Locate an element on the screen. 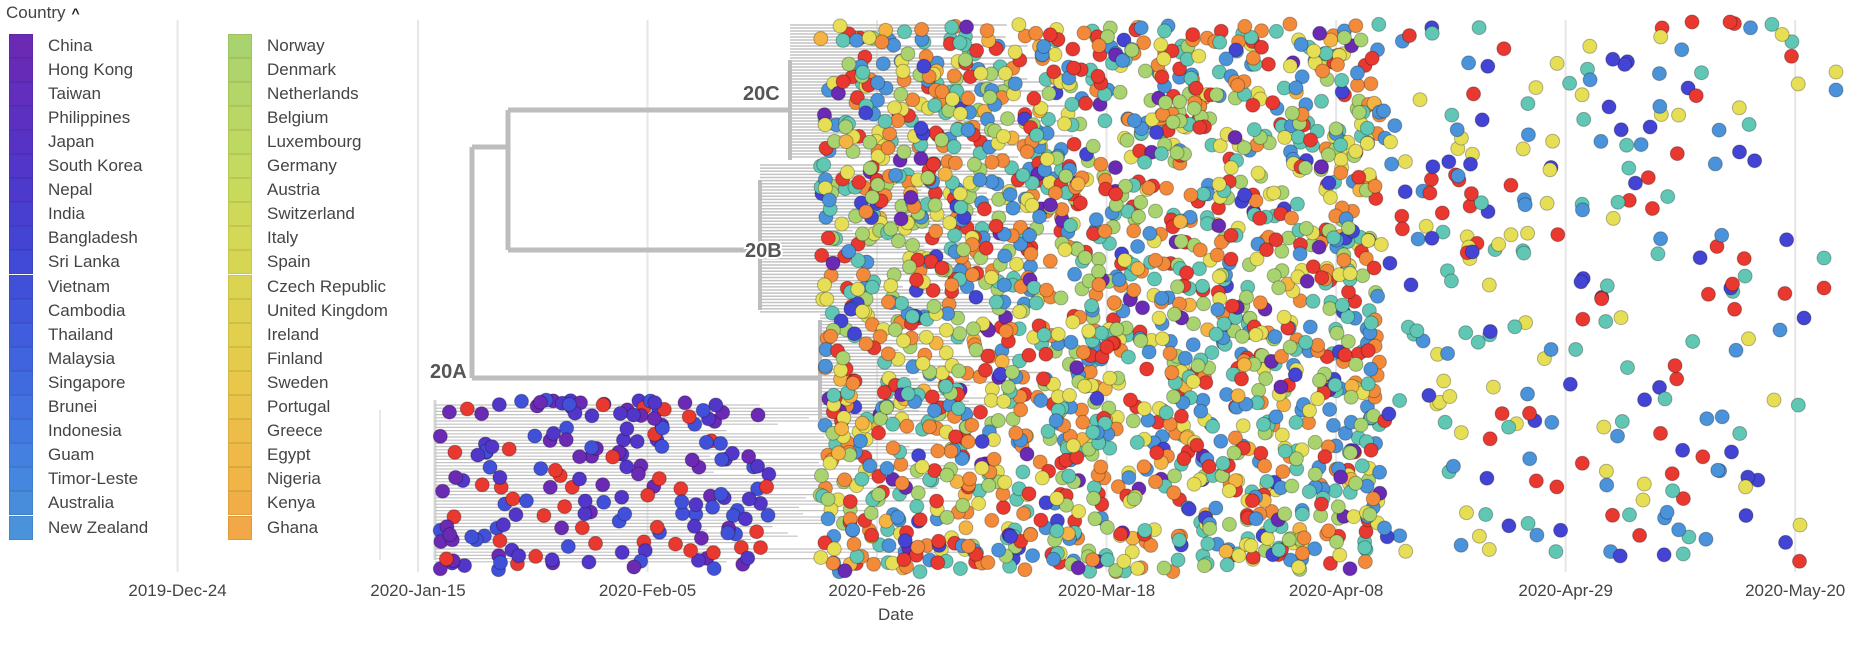 Image resolution: width=1853 pixels, height=653 pixels. legend-item: Japan is located at coordinates (53, 141).